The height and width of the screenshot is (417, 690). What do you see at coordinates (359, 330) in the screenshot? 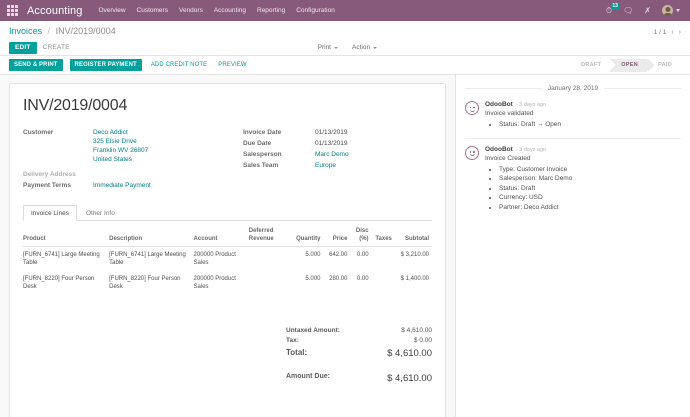
I see `totals-untaxed-row: Untaxed Amount: $ 4,610.00` at bounding box center [359, 330].